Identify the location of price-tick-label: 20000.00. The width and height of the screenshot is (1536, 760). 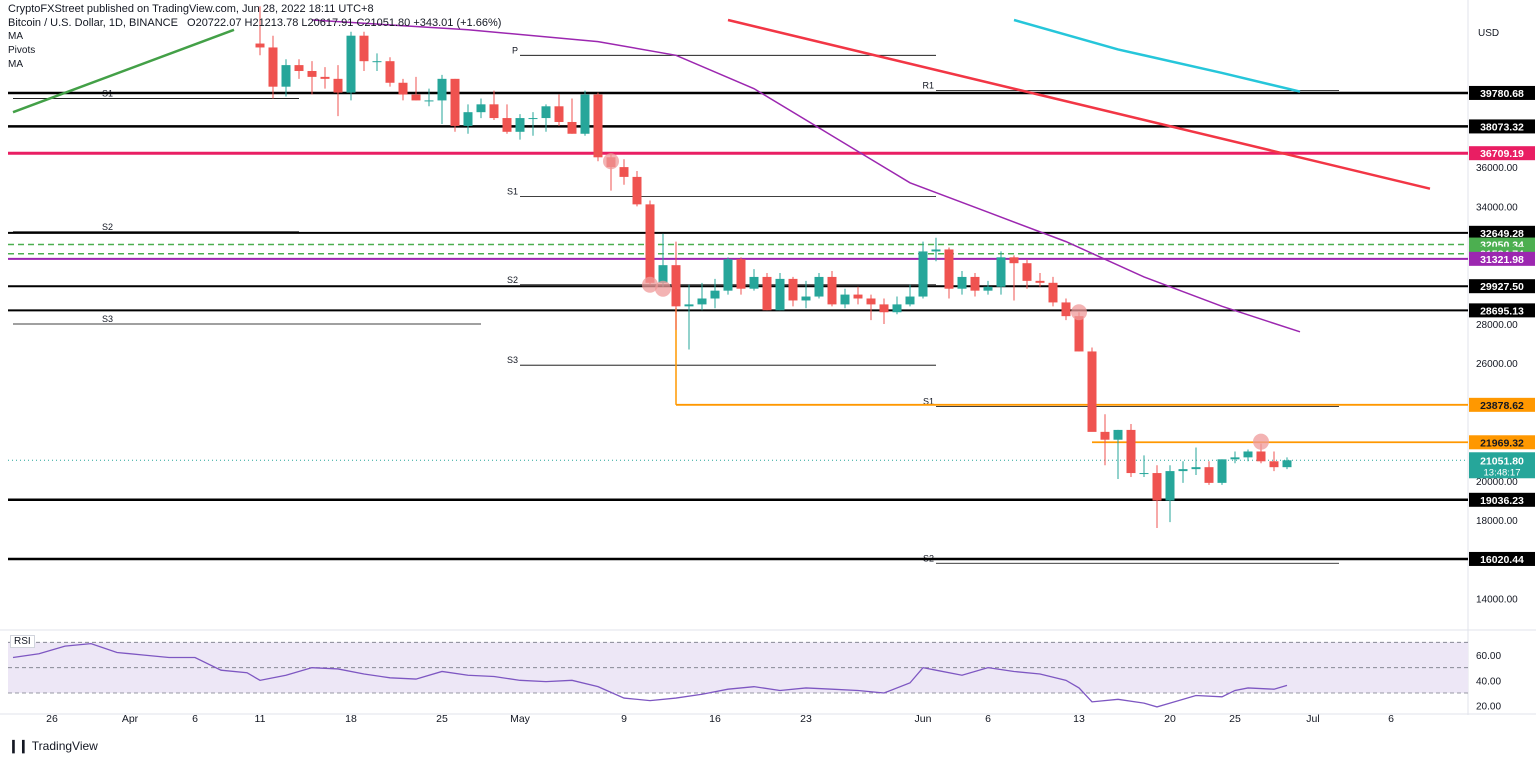
(1497, 482).